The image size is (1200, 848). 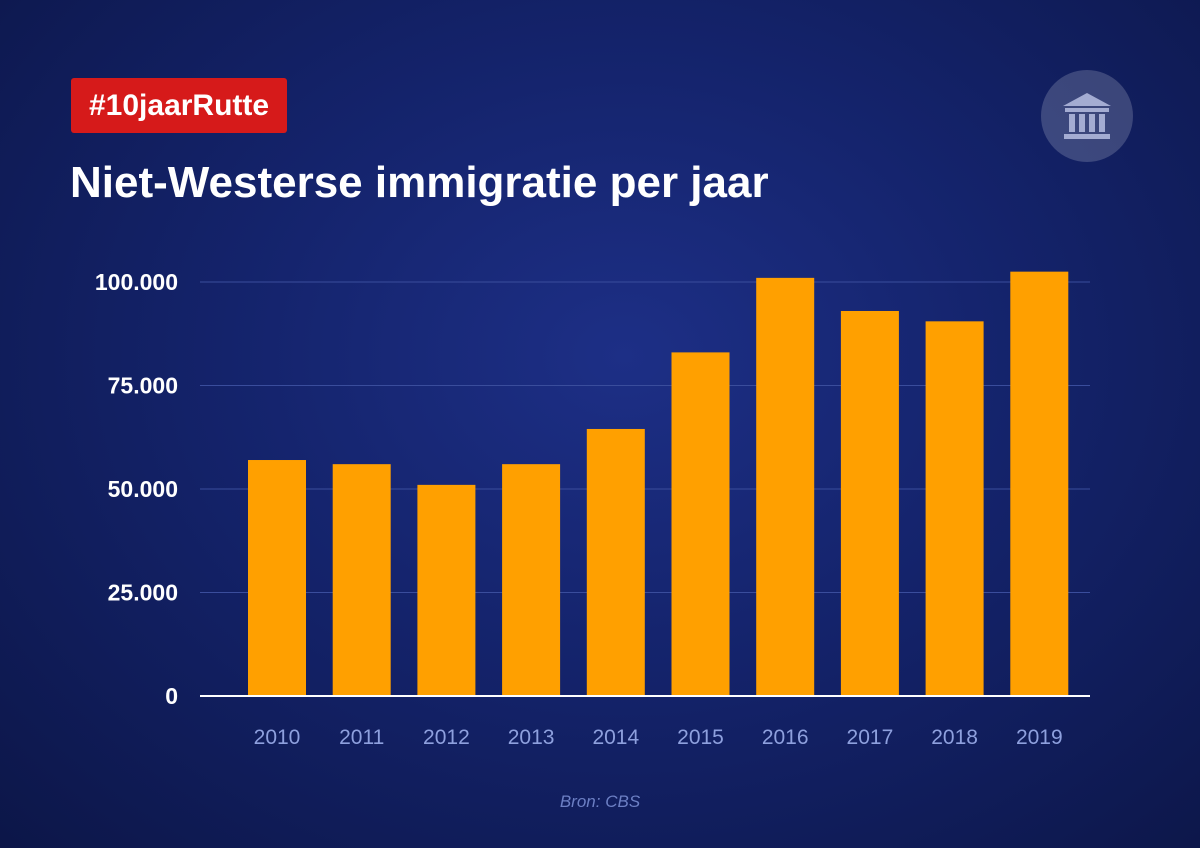 I want to click on y-tick-label: 75.000, so click(x=143, y=386).